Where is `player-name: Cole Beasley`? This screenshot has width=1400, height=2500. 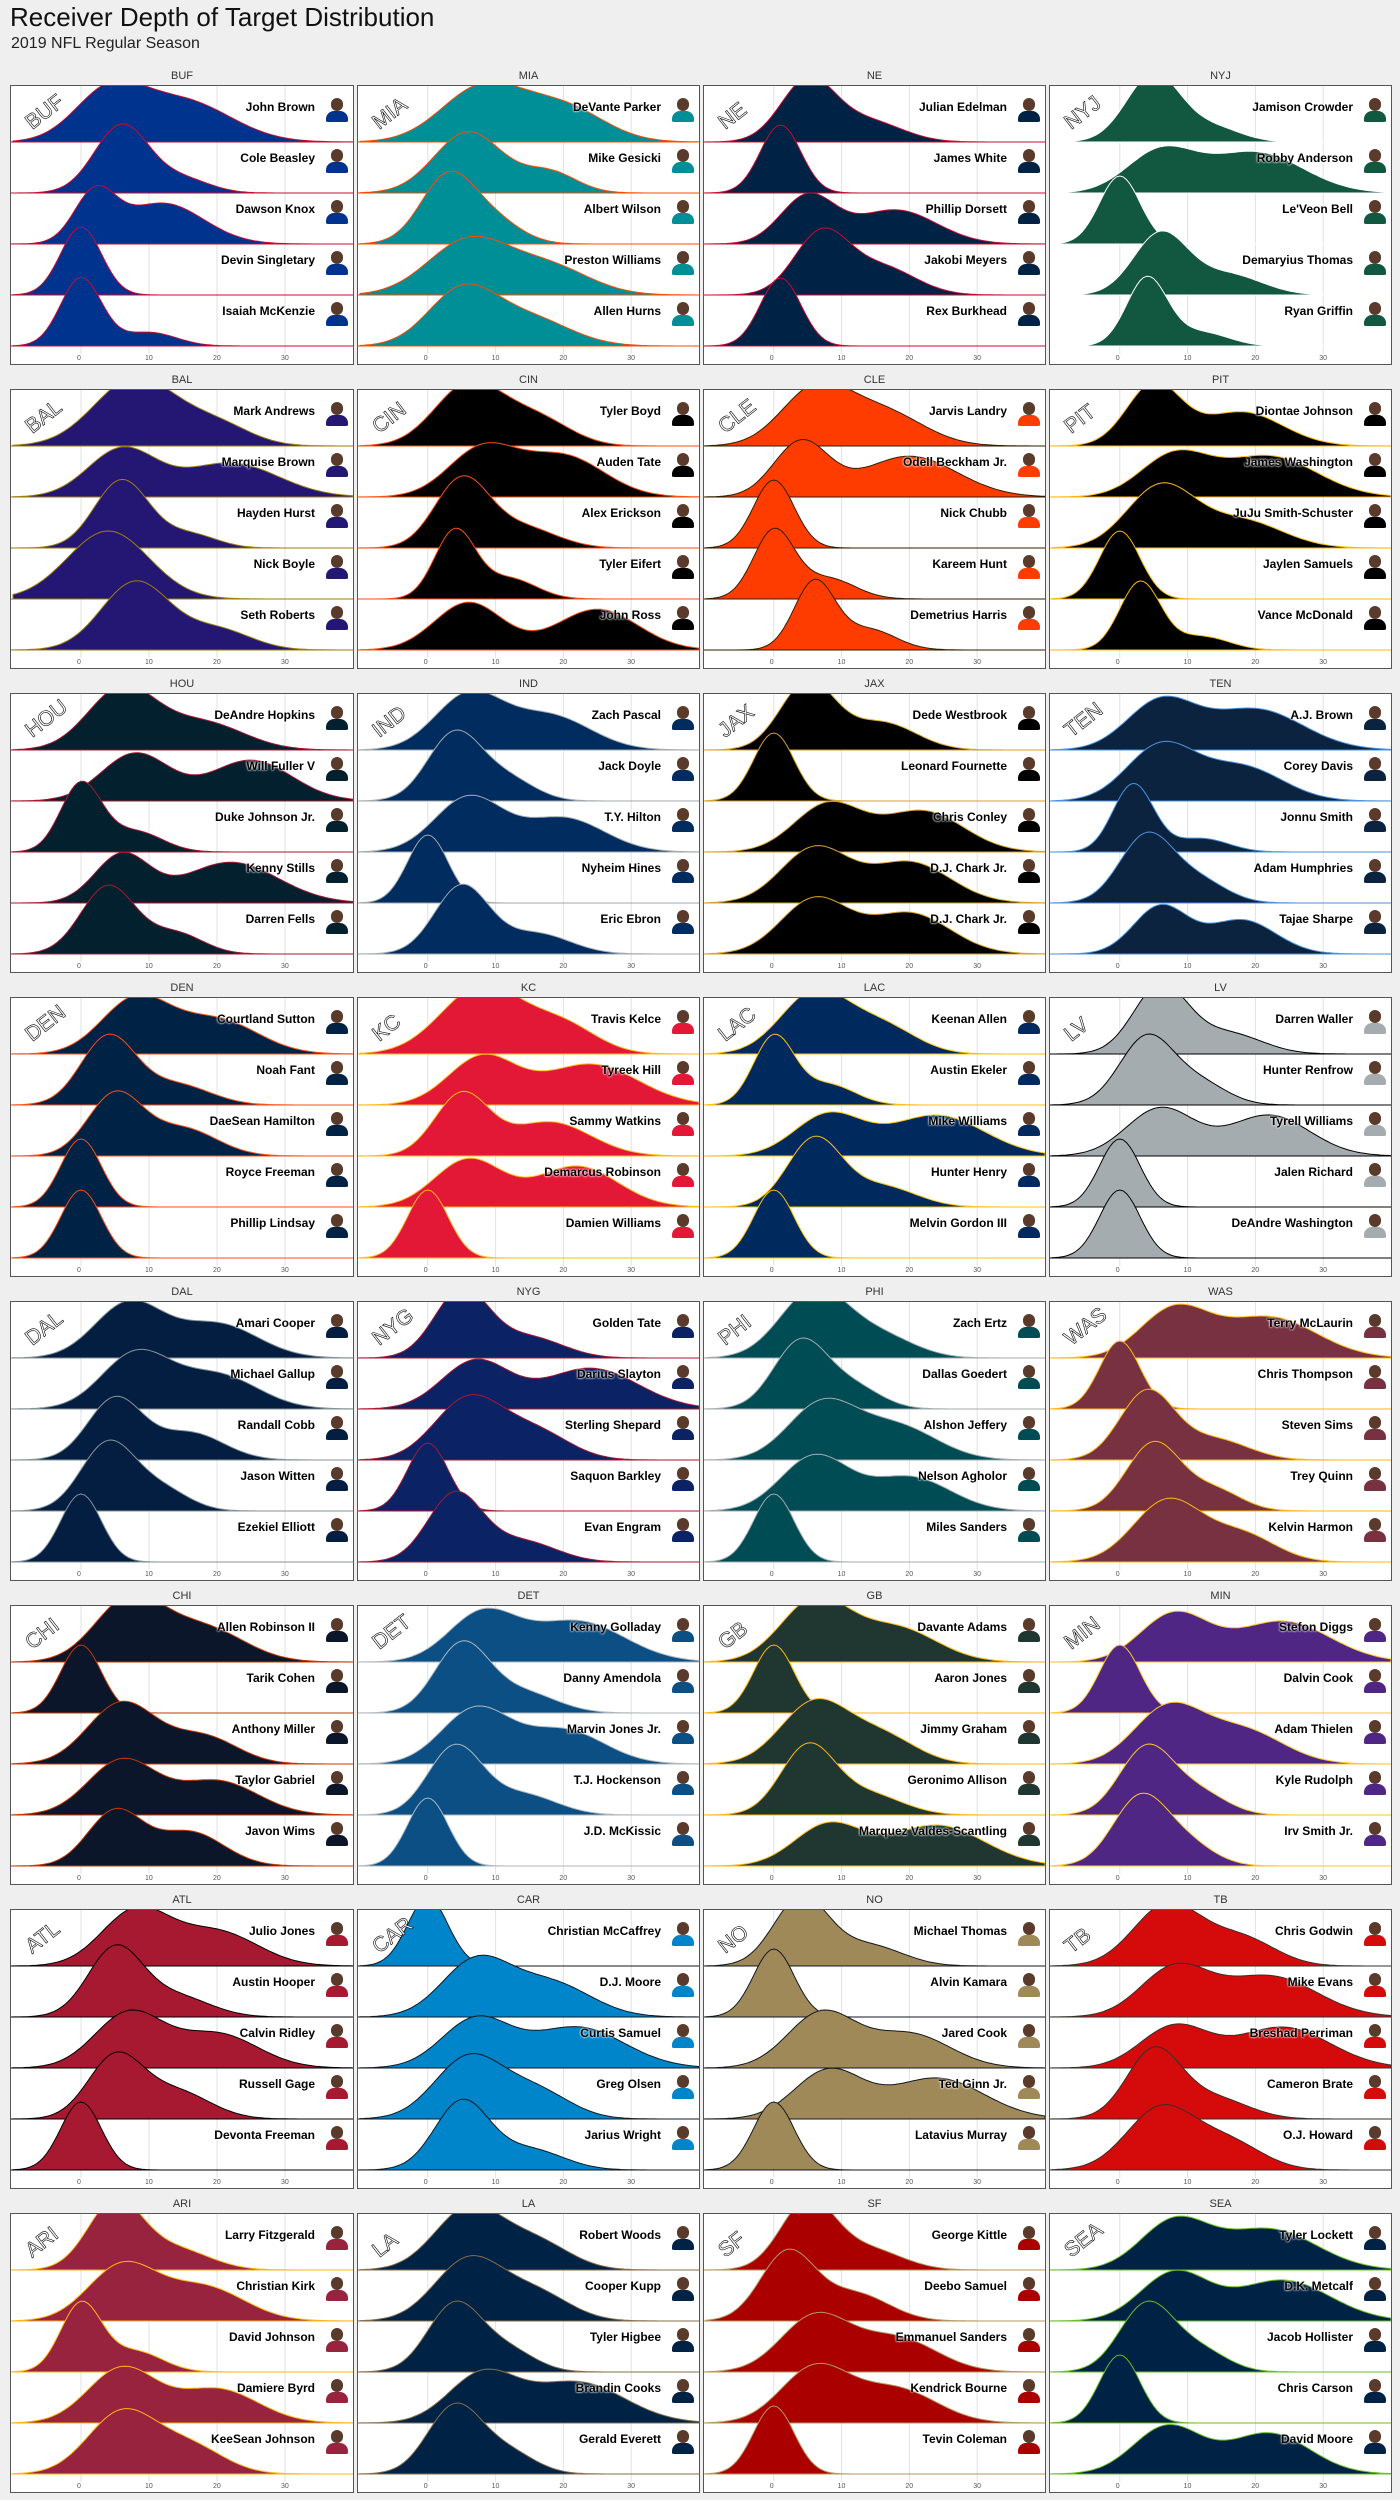
player-name: Cole Beasley is located at coordinates (277, 158).